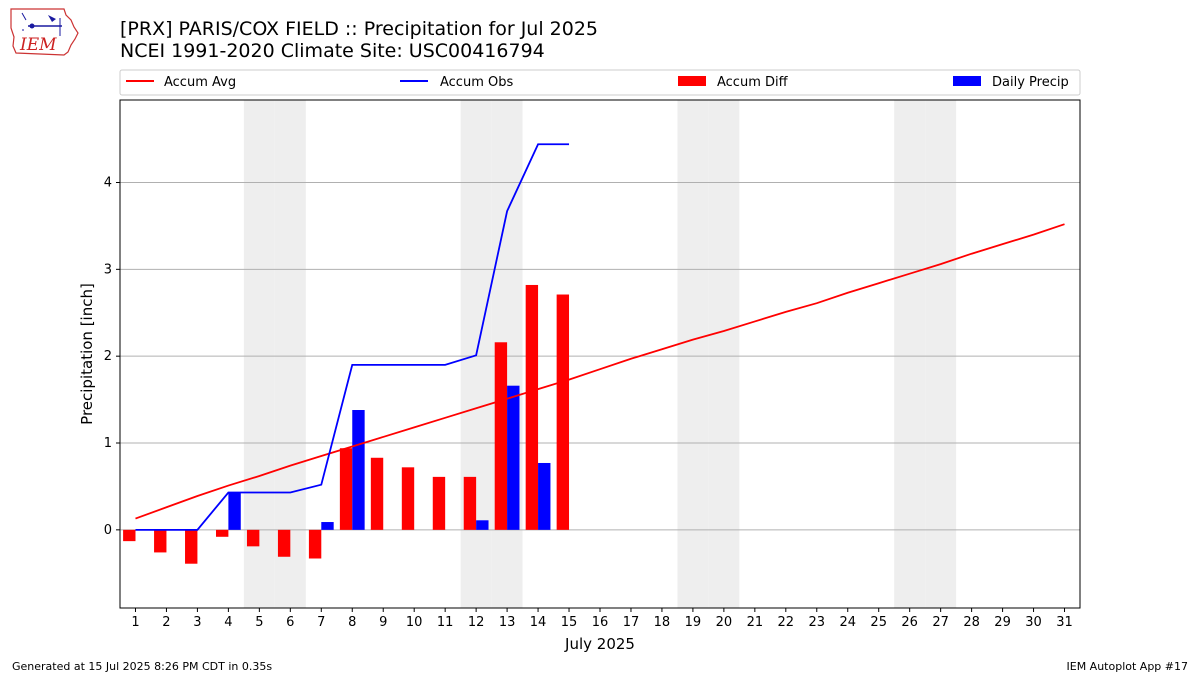 This screenshot has height=675, width=1200. What do you see at coordinates (476, 622) in the screenshot?
I see `x-tick-label: 12` at bounding box center [476, 622].